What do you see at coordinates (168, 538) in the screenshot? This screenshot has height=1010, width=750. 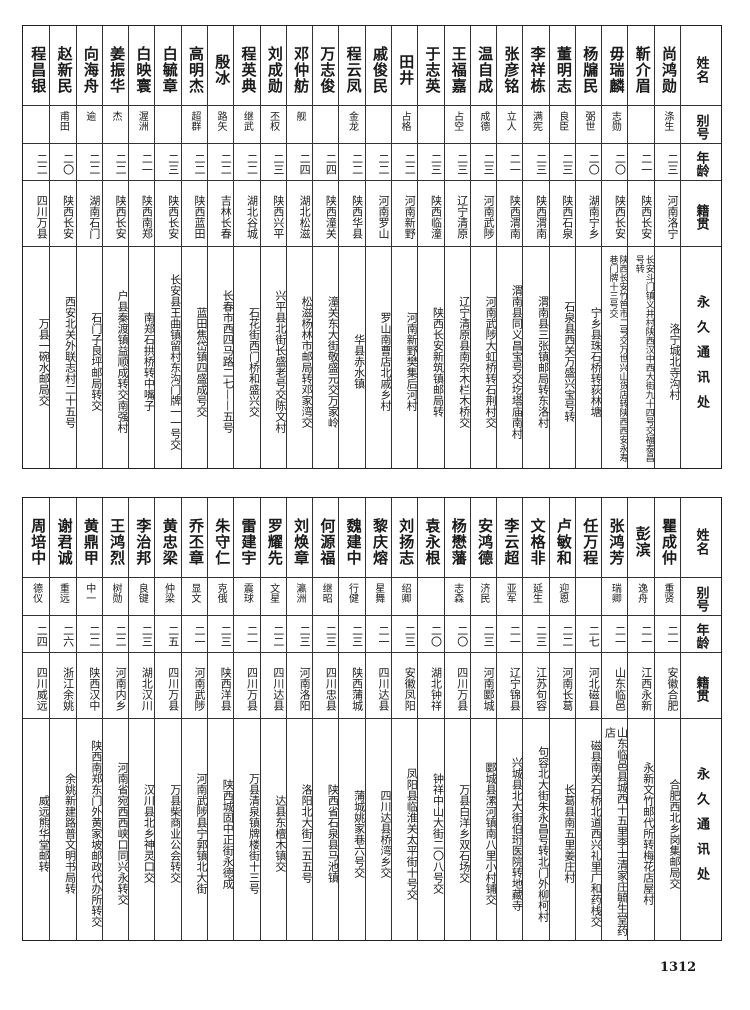 I see `person-name: 黄忠梁` at bounding box center [168, 538].